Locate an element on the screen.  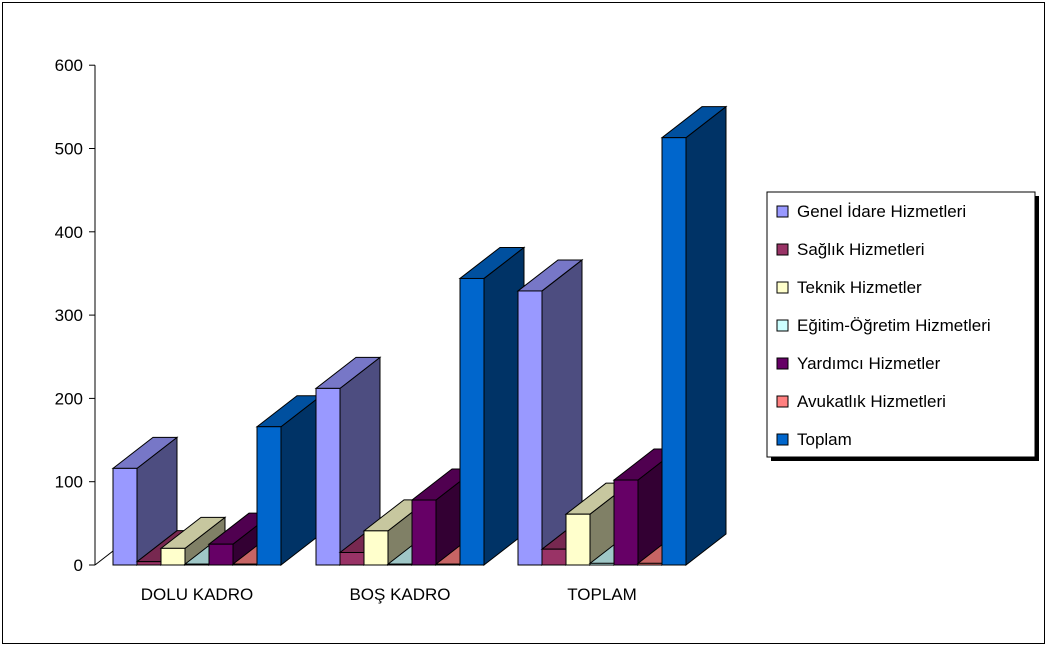
bar-side is located at coordinates (706, 336).